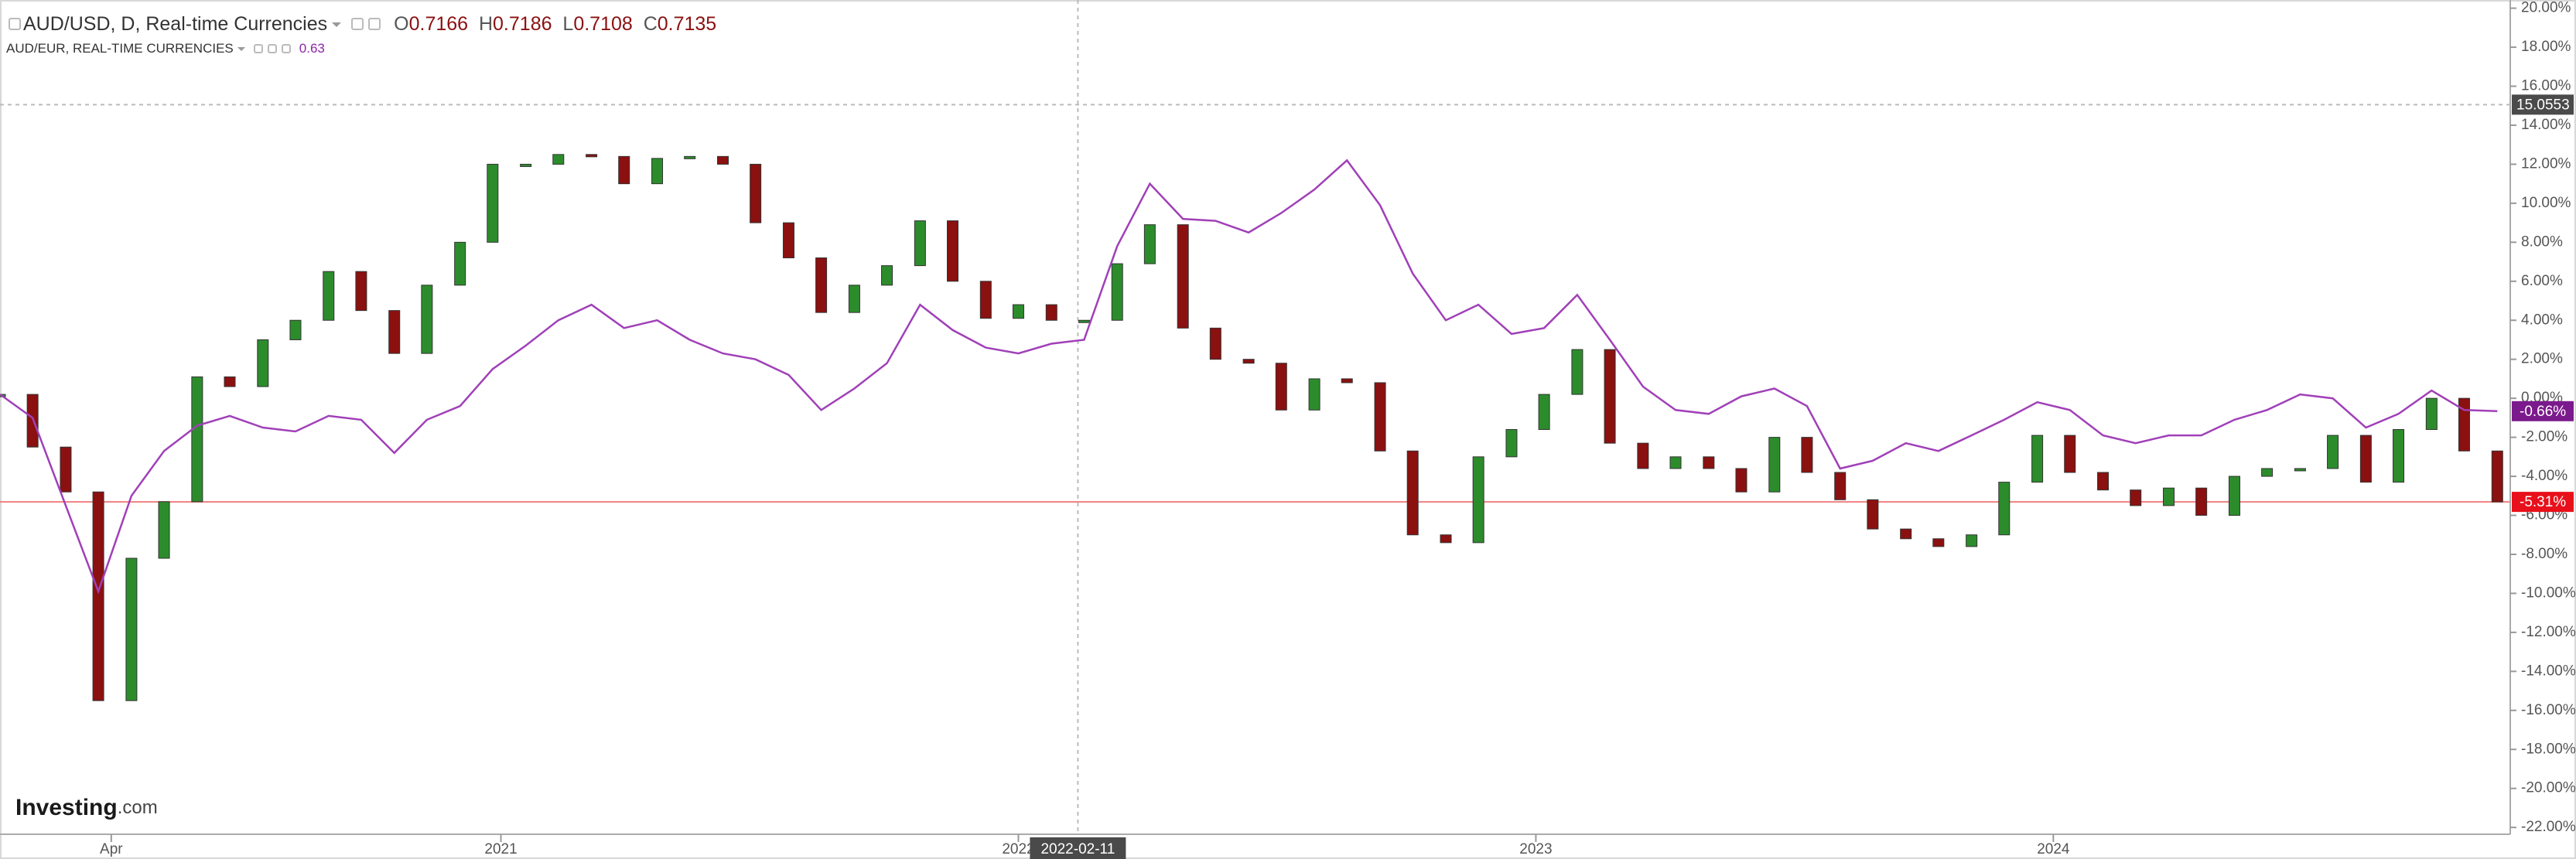 Image resolution: width=2576 pixels, height=859 pixels. I want to click on y-tick-label: 16.00%, so click(2546, 86).